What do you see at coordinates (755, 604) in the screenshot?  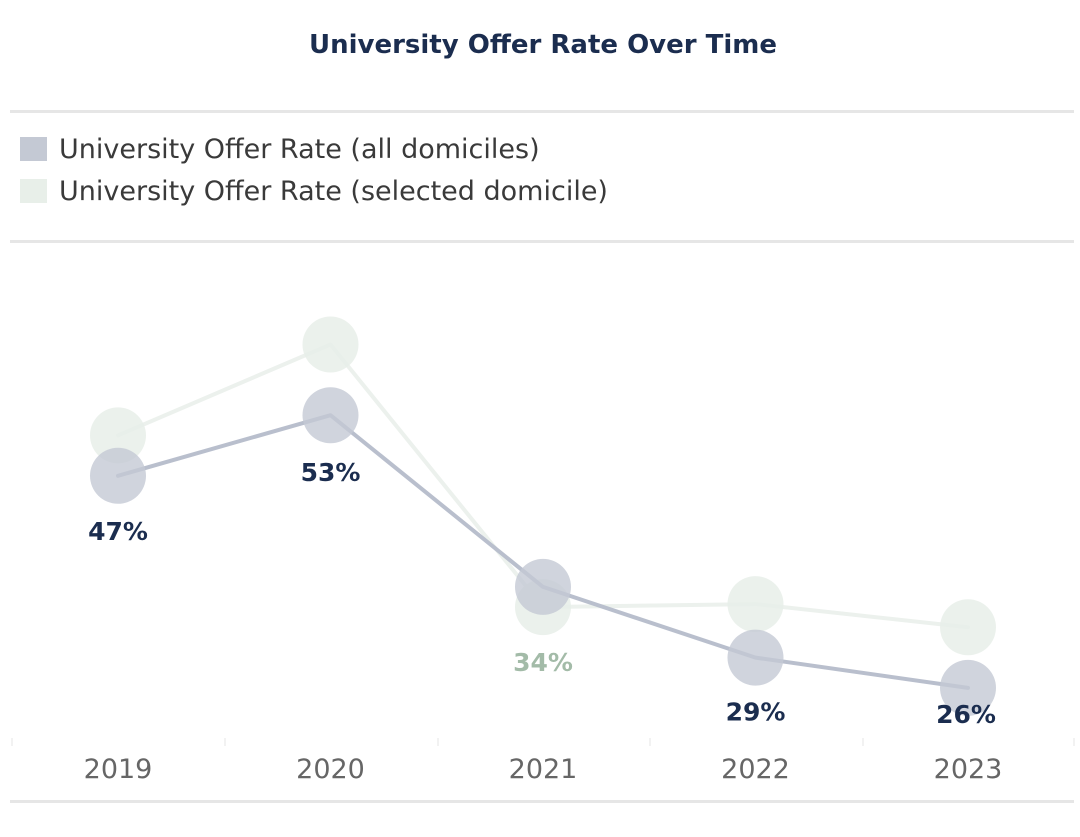 I see `data-point-university-offer-rate-selected-domicile-2022` at bounding box center [755, 604].